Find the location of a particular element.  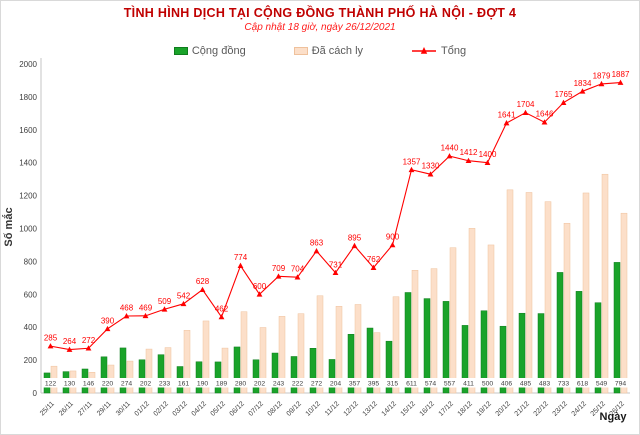

bar-value-label: 272 is located at coordinates (317, 384).